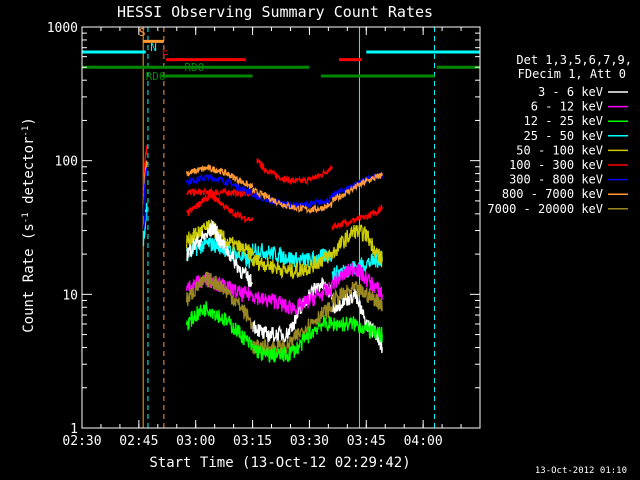  Describe the element at coordinates (156, 76) in the screenshot. I see `state-bar-label-8: RD6` at that location.